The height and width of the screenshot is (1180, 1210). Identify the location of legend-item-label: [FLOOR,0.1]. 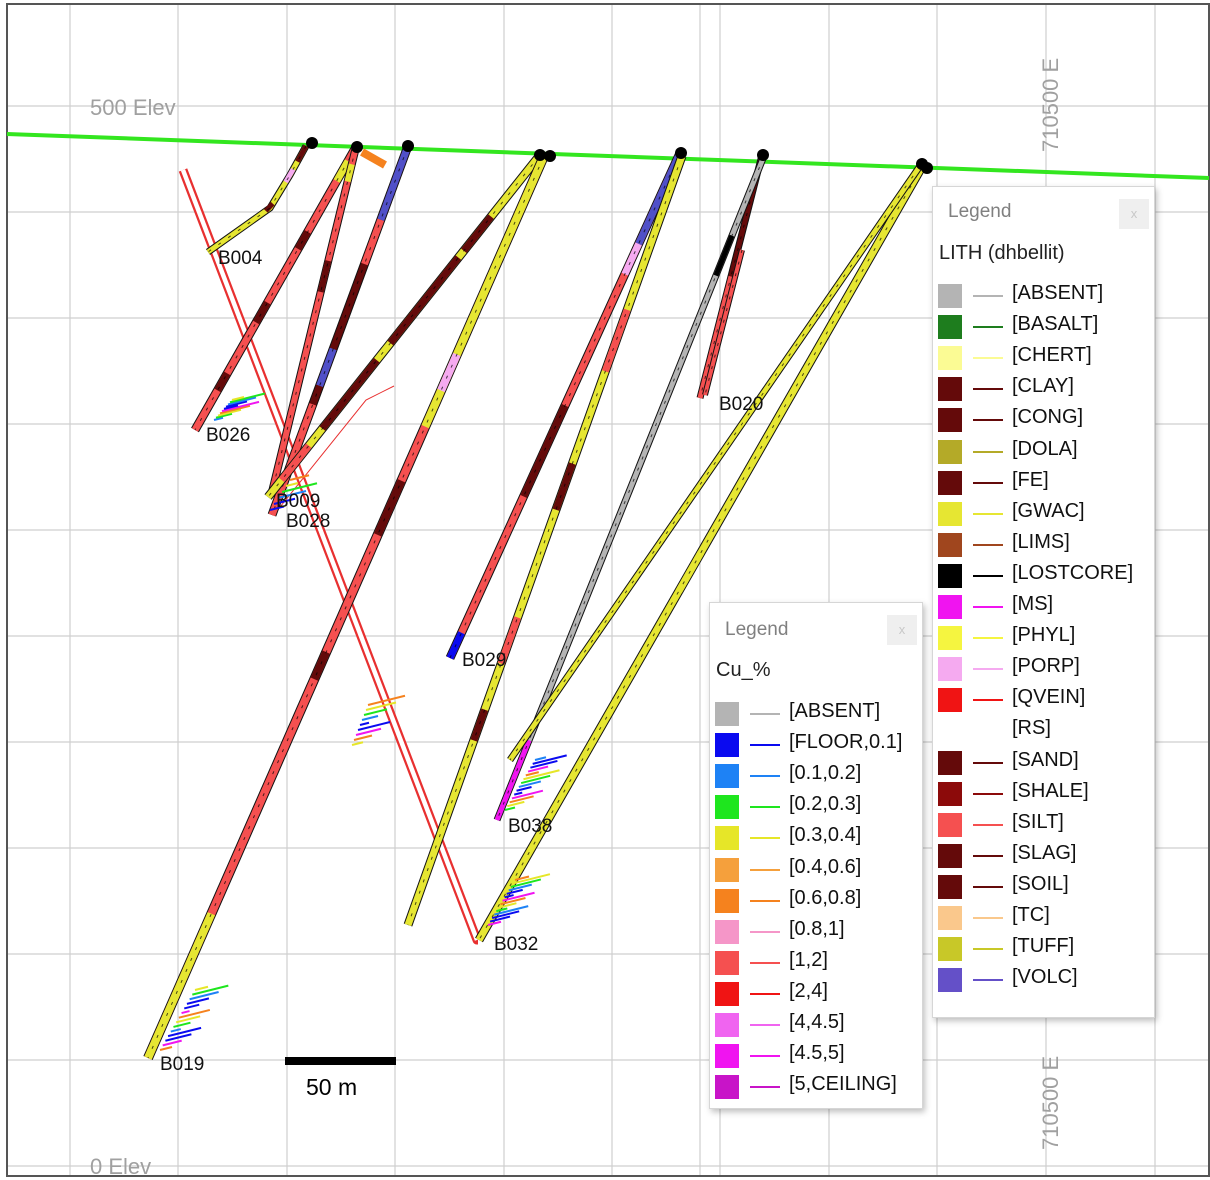
(846, 742).